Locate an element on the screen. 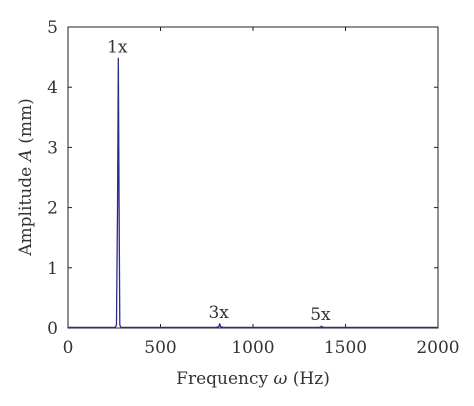 This screenshot has width=474, height=406. y-tick-label: 1 is located at coordinates (52, 269).